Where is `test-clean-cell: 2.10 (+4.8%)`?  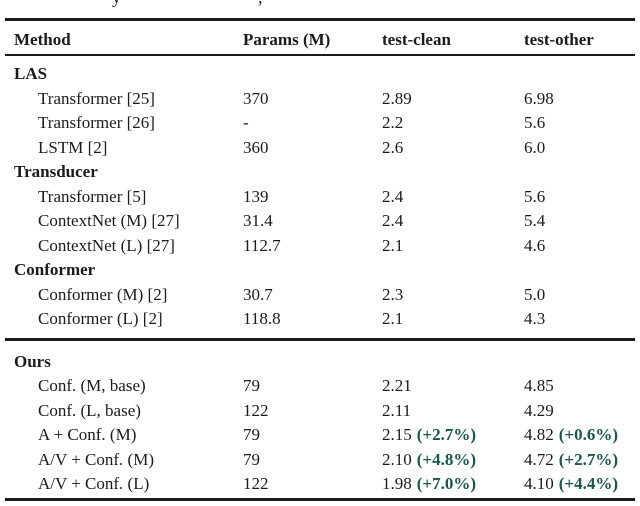 test-clean-cell: 2.10 (+4.8%) is located at coordinates (447, 460).